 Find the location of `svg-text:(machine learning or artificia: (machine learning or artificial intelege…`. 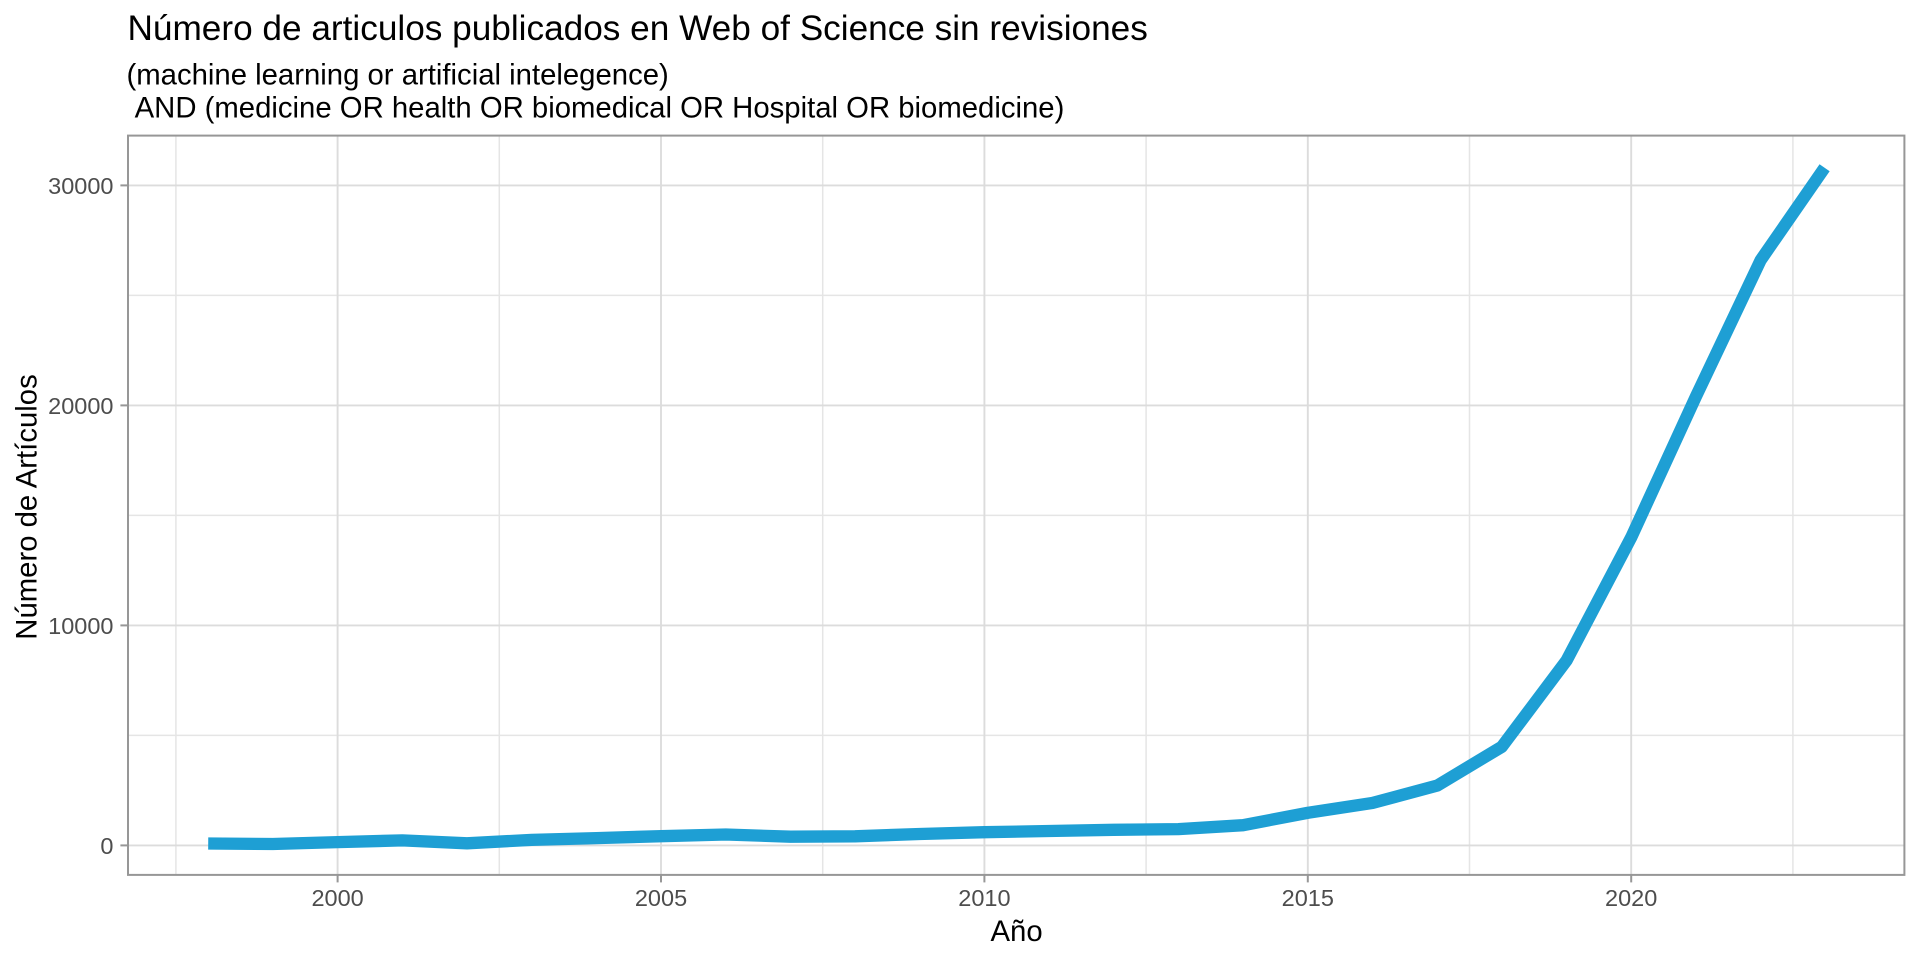

svg-text:(machine learning or artificia: (machine learning or artificial intelege… is located at coordinates (398, 75).